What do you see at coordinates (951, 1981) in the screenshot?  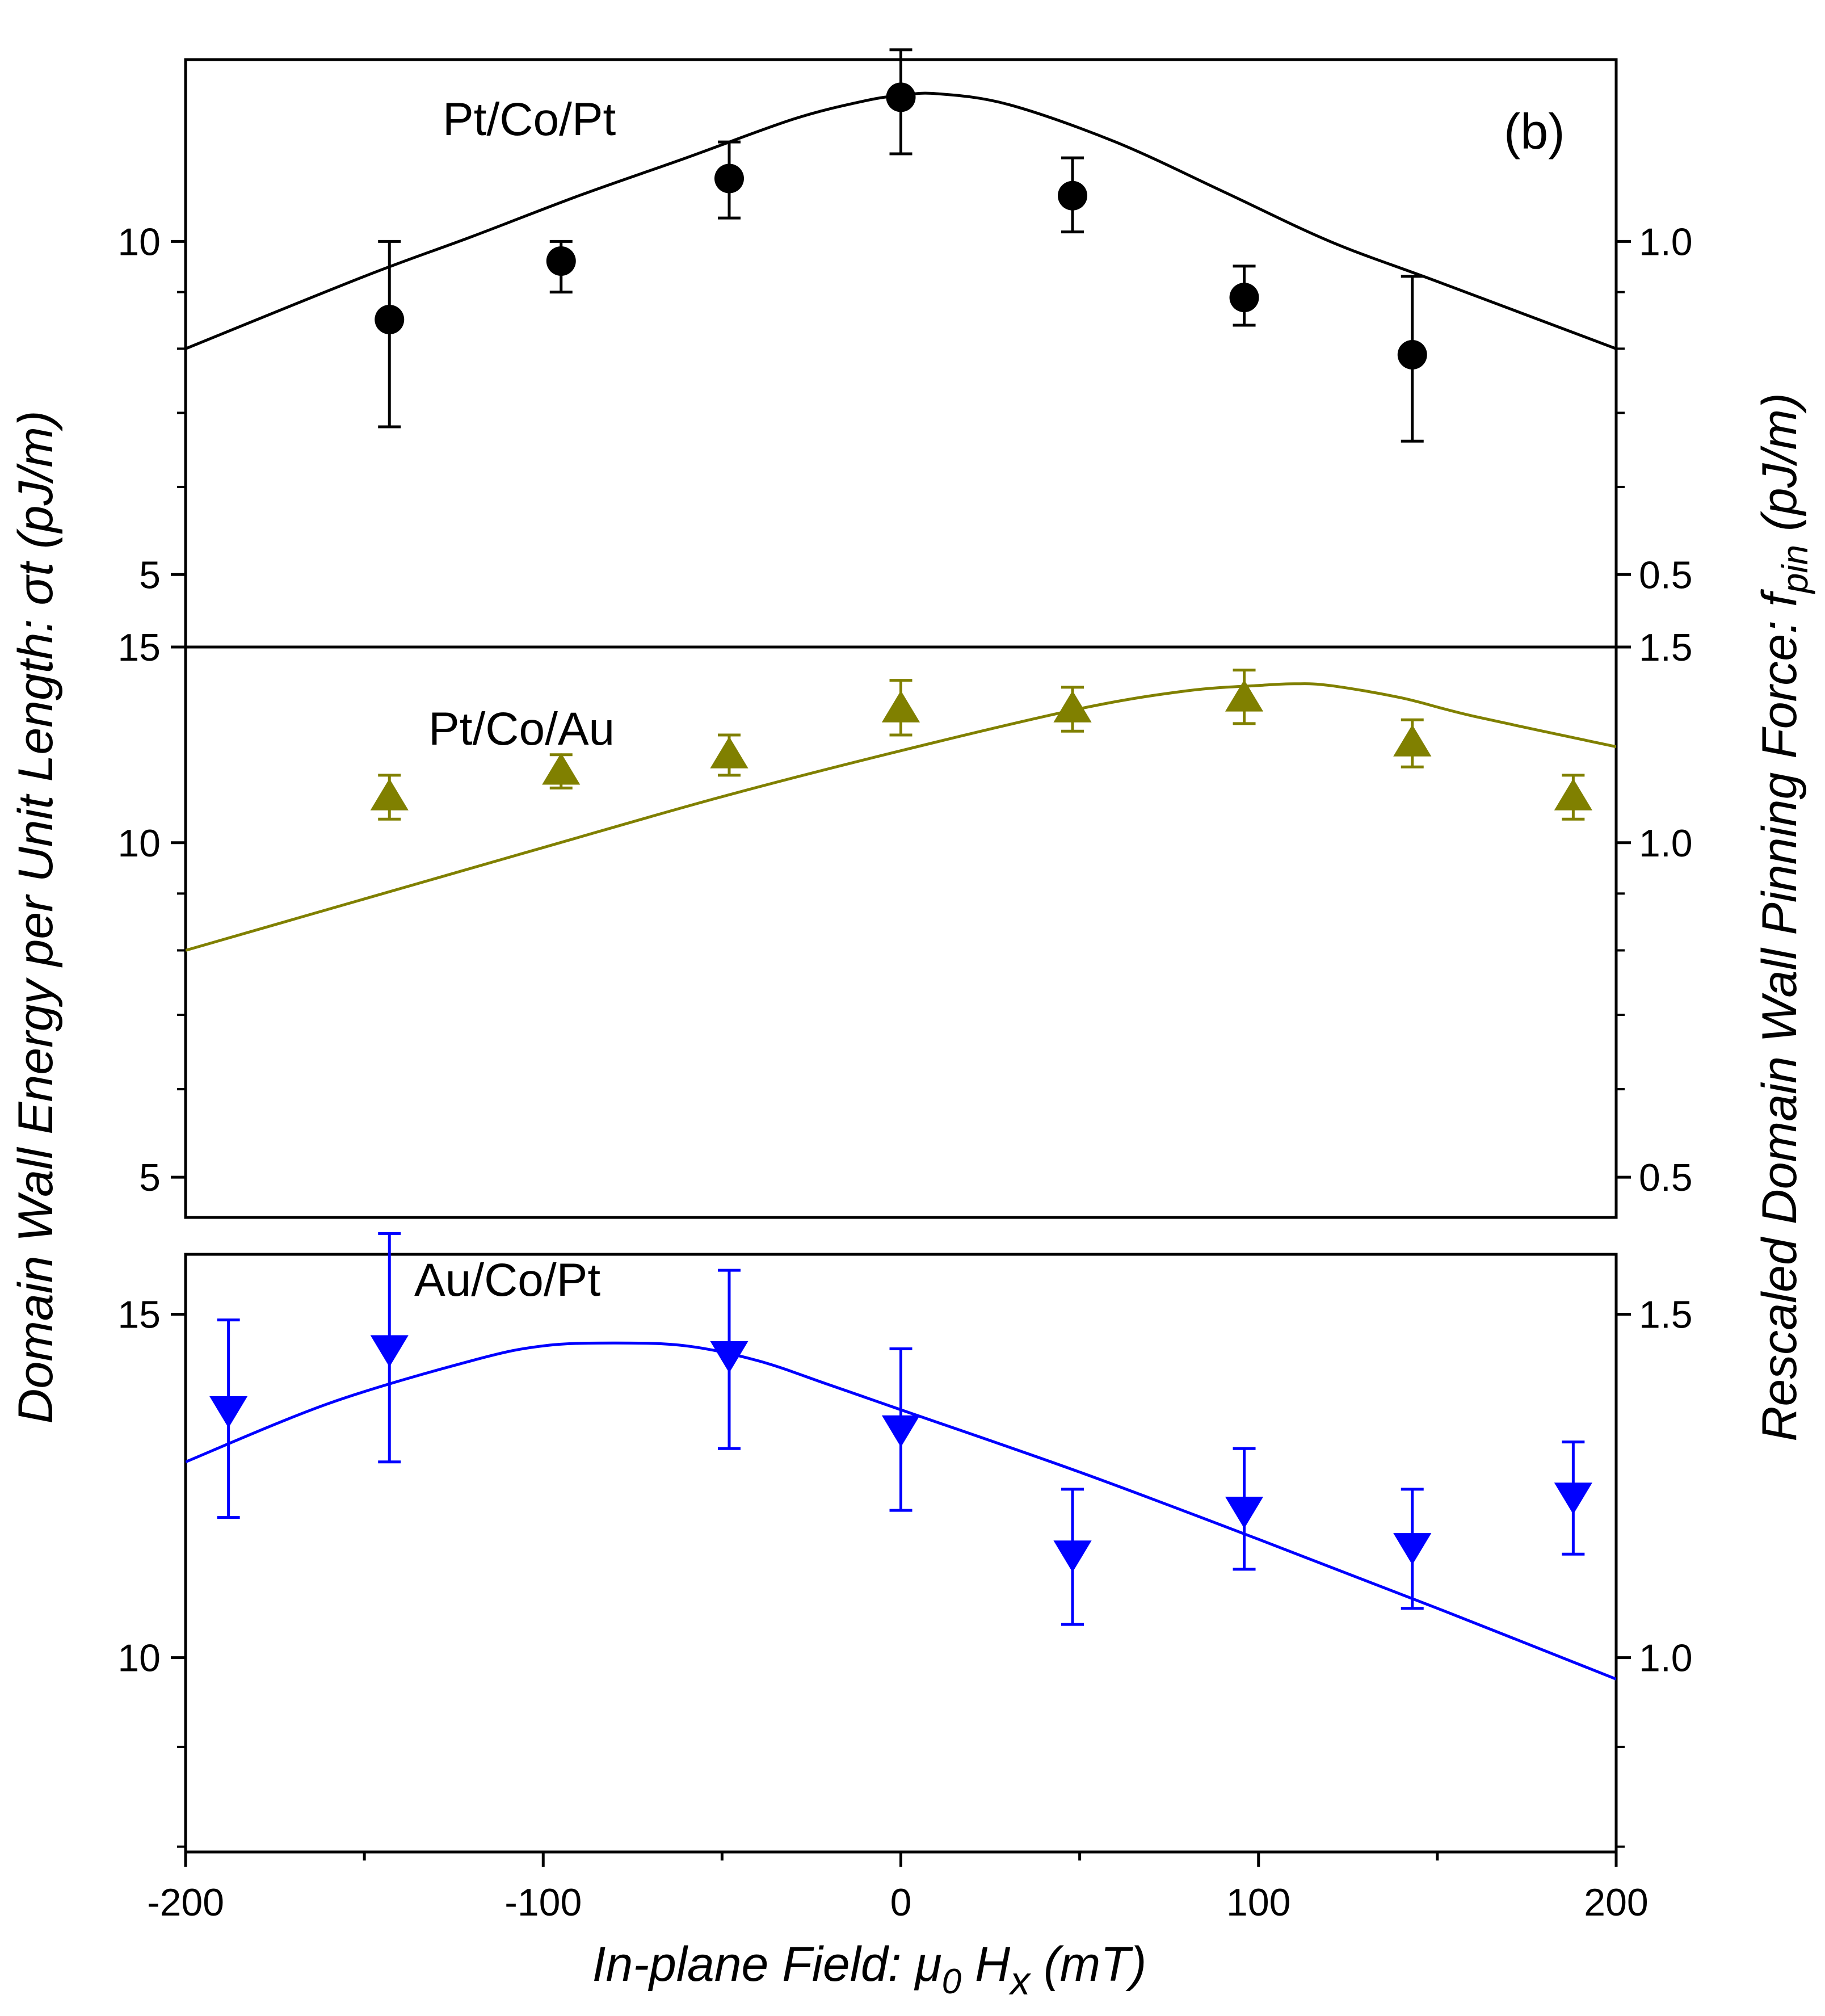 I see `x-title-sub0: 0` at bounding box center [951, 1981].